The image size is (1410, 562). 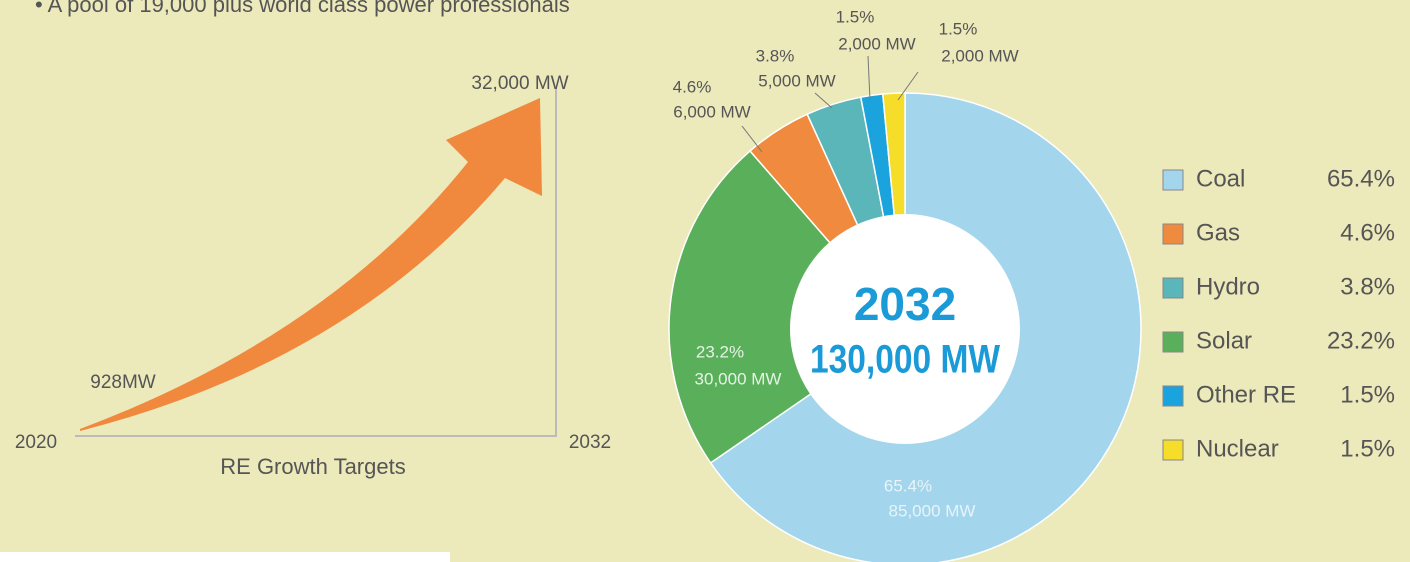 What do you see at coordinates (123, 382) in the screenshot?
I see `growth-start-label: 928MW` at bounding box center [123, 382].